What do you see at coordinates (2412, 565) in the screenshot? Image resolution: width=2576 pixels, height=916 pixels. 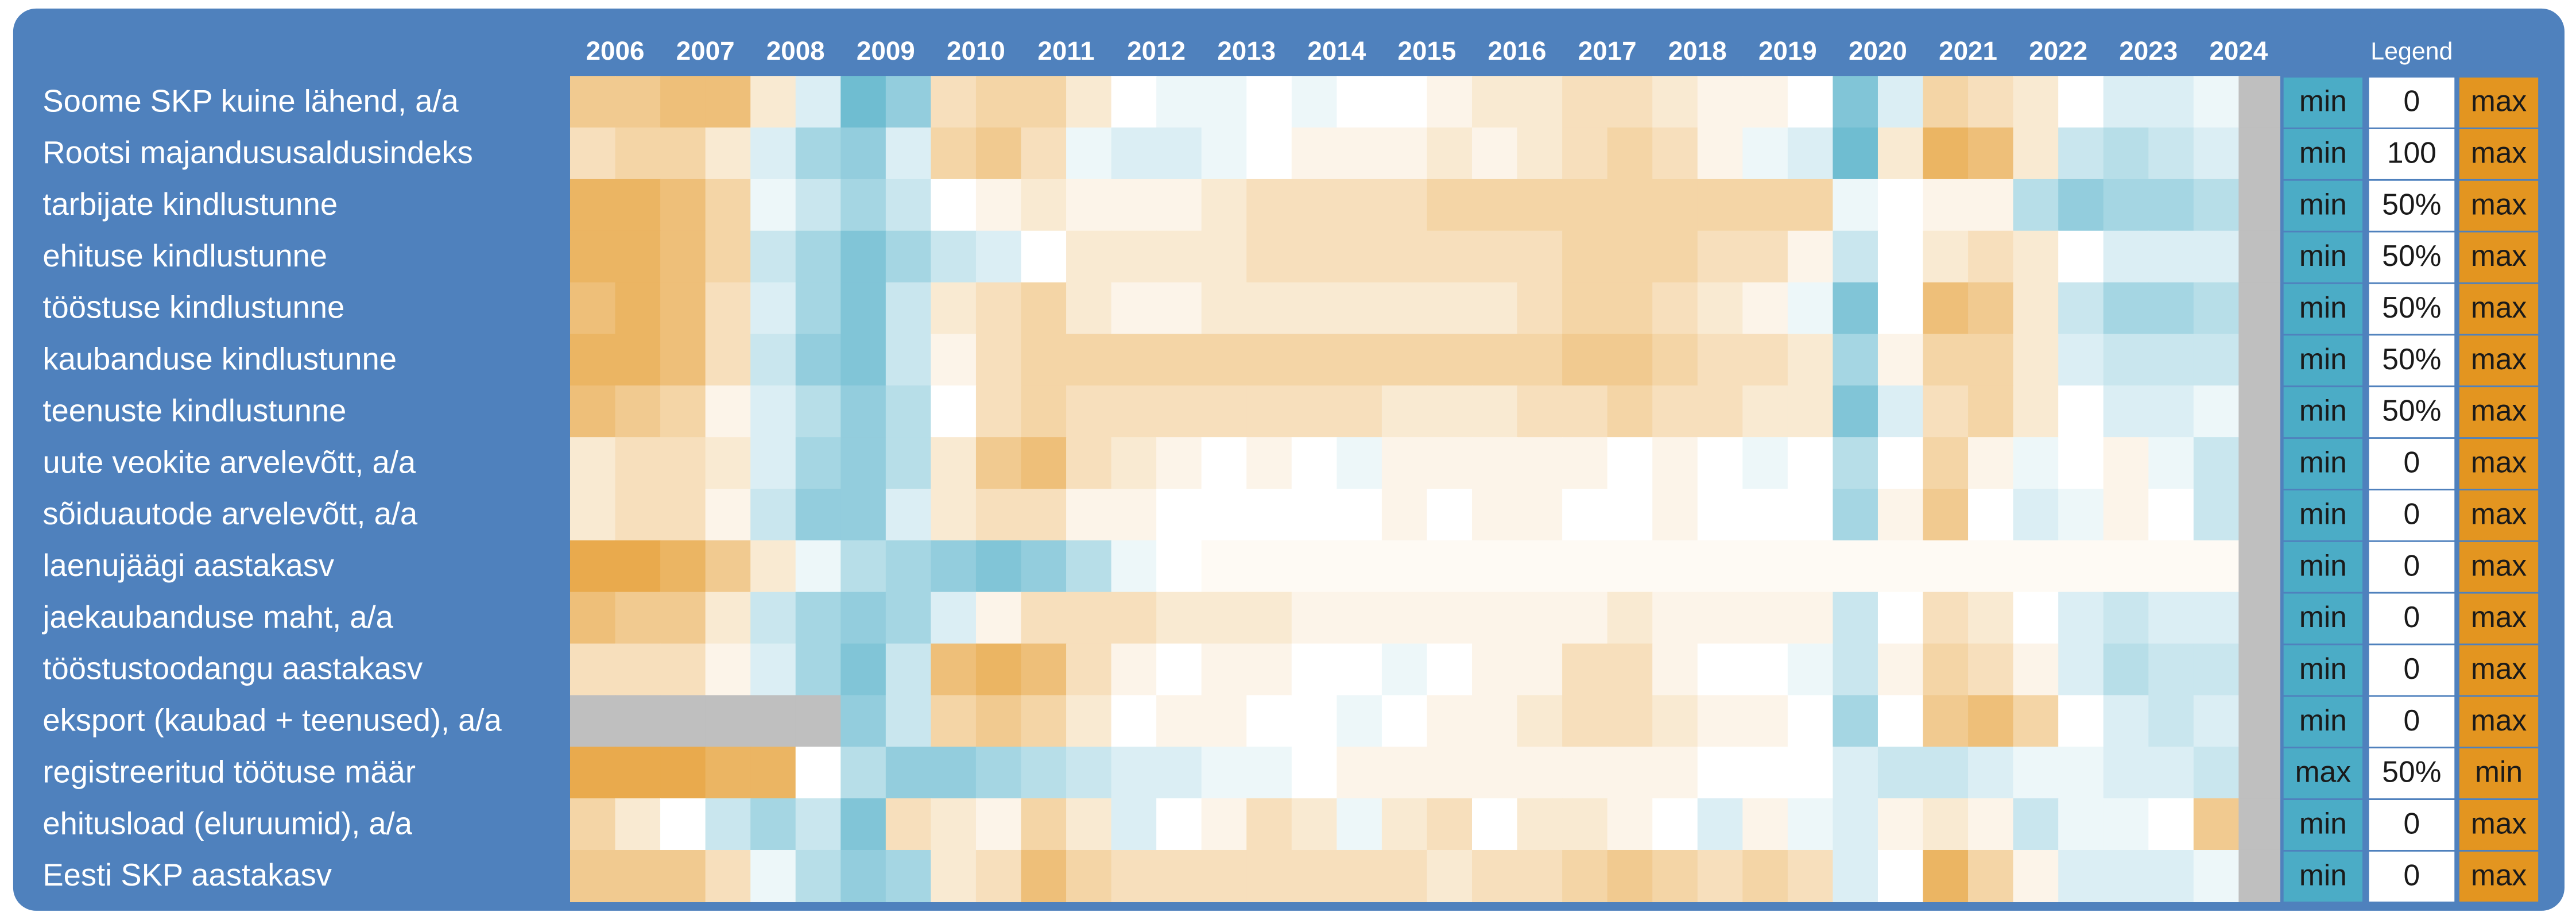 I see `legend-label: 0` at bounding box center [2412, 565].